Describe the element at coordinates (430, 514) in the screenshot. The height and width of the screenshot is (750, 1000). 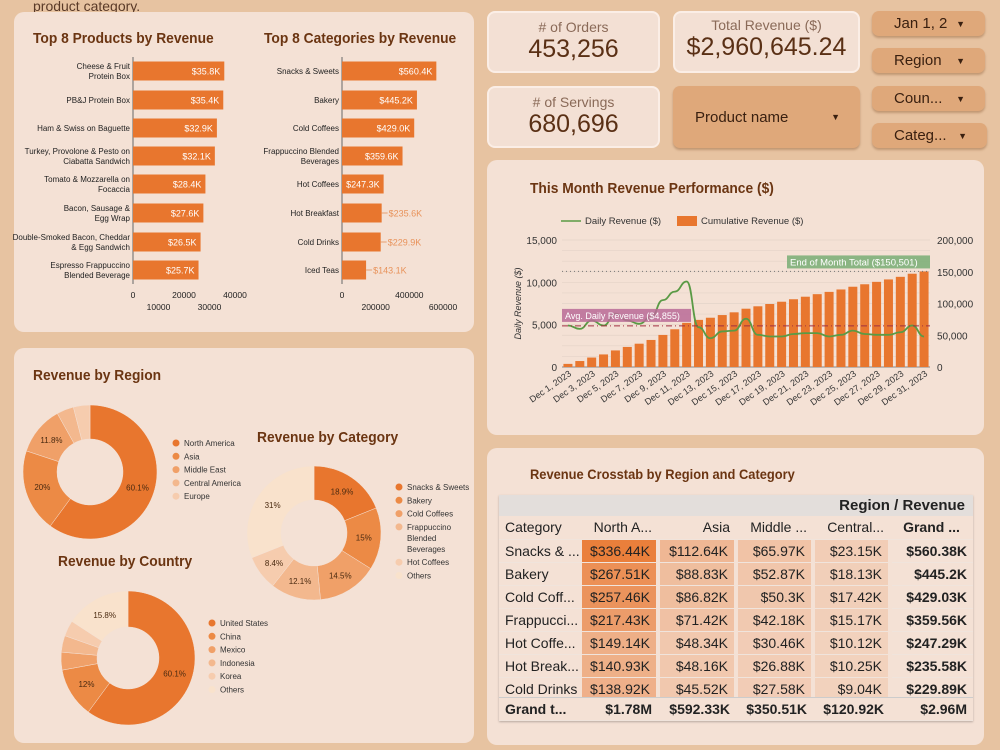
I see `legend-label: Cold Coffees` at that location.